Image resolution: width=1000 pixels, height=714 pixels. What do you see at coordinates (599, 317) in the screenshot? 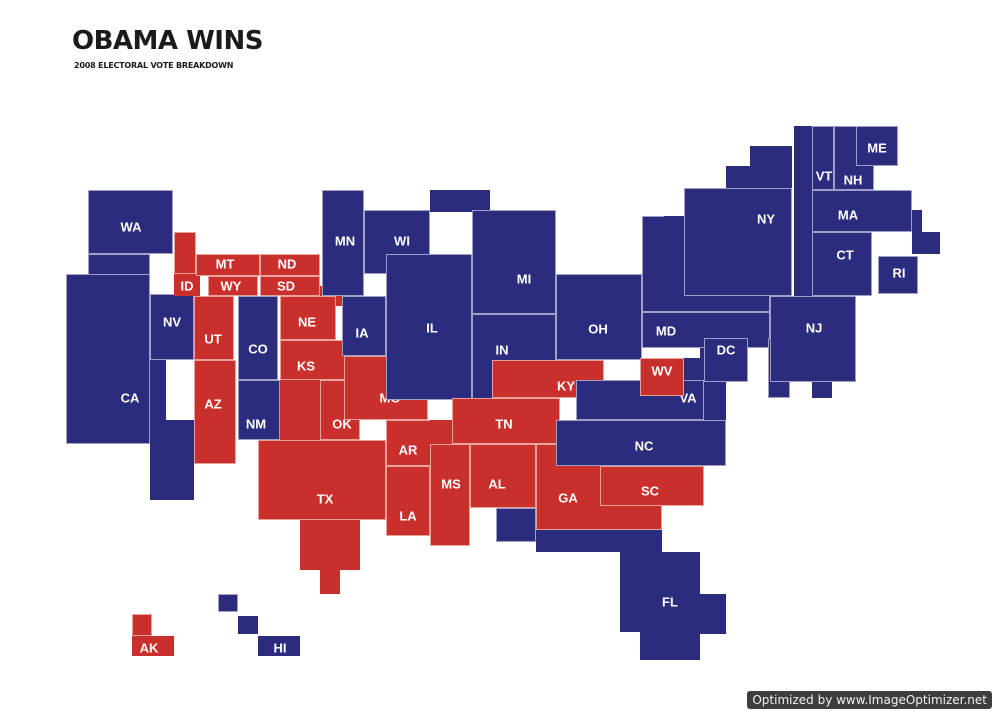
I see `state-oh: OH` at bounding box center [599, 317].